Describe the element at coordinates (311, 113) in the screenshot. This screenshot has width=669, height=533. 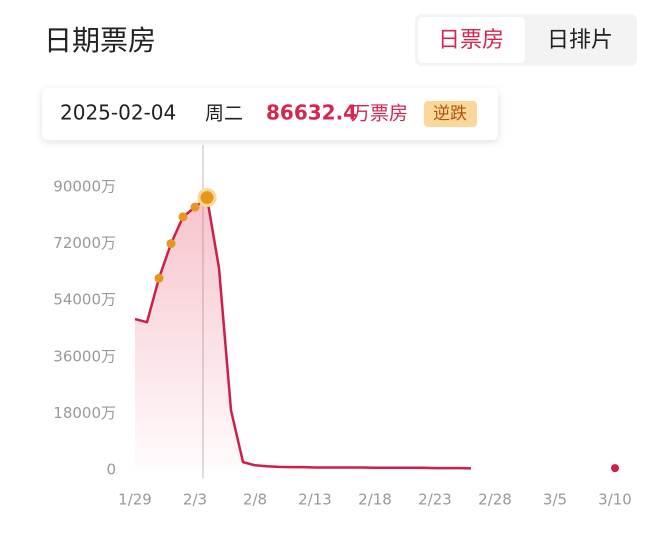
I see `info-value: 86632.4` at that location.